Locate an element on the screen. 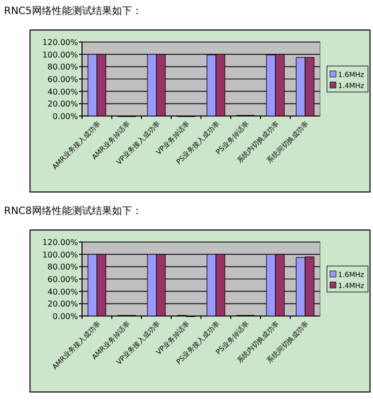 This screenshot has height=400, width=373. chart-title: RNC8网络性能测试结果如下： is located at coordinates (73, 211).